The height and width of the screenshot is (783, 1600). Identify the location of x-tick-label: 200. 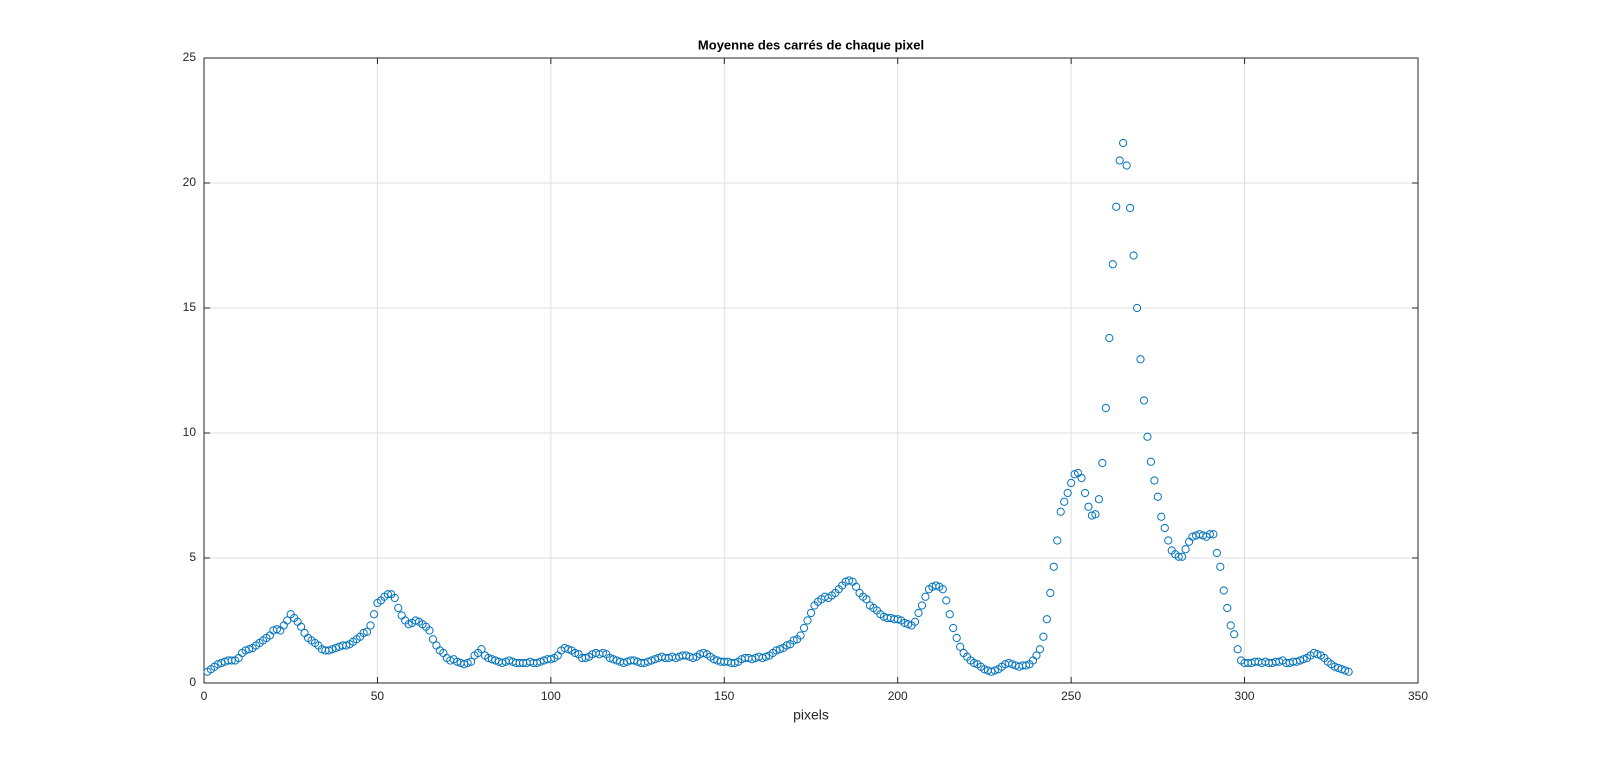
(898, 696).